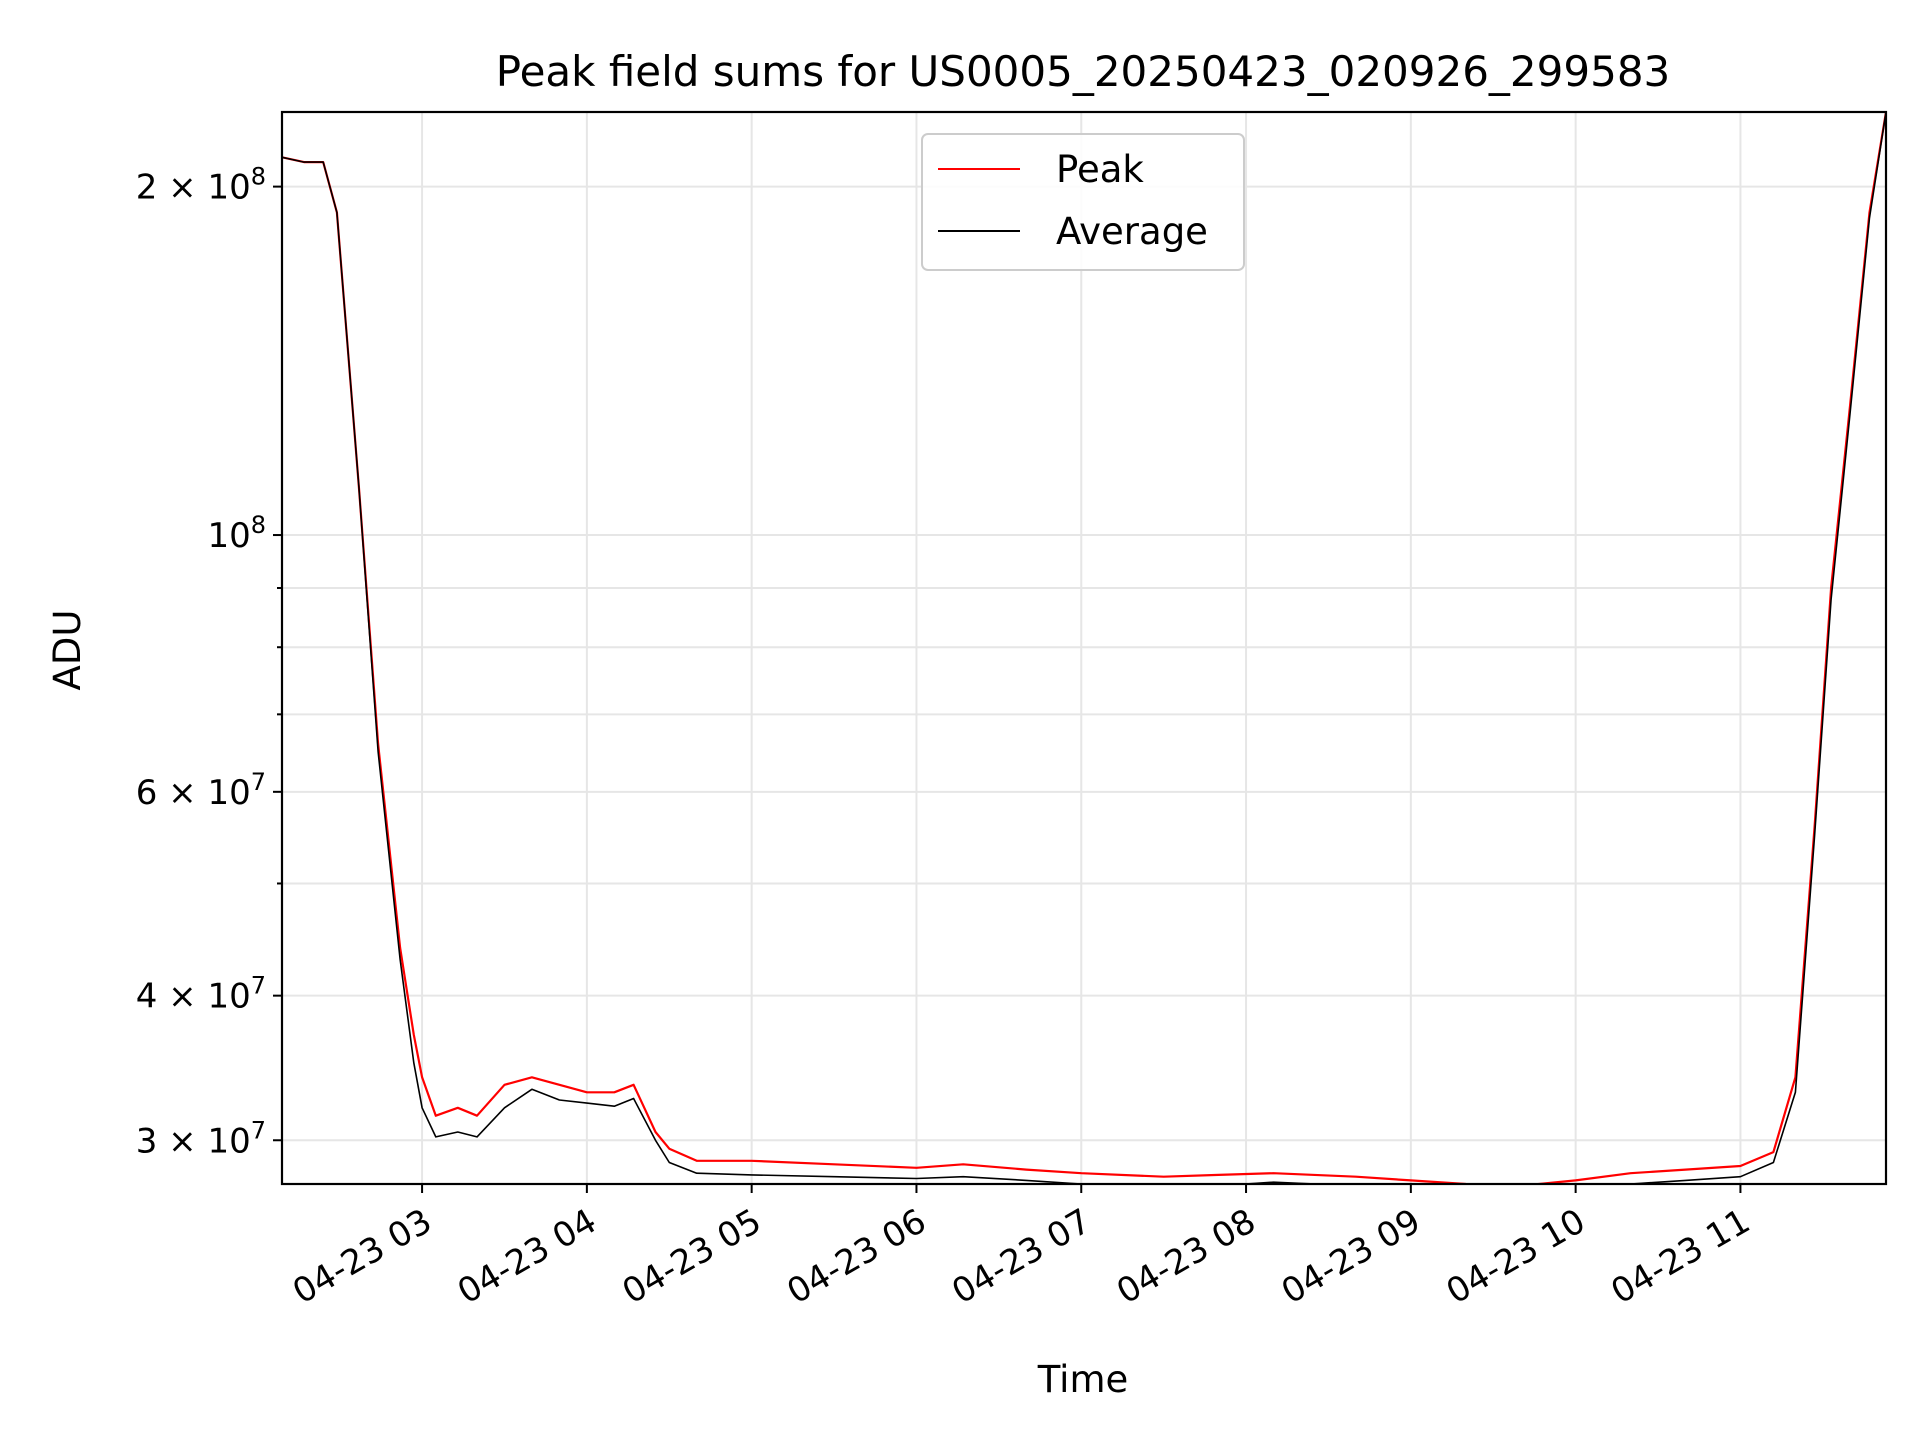  What do you see at coordinates (201, 994) in the screenshot?
I see `y-tick-label: 4 × 107` at bounding box center [201, 994].